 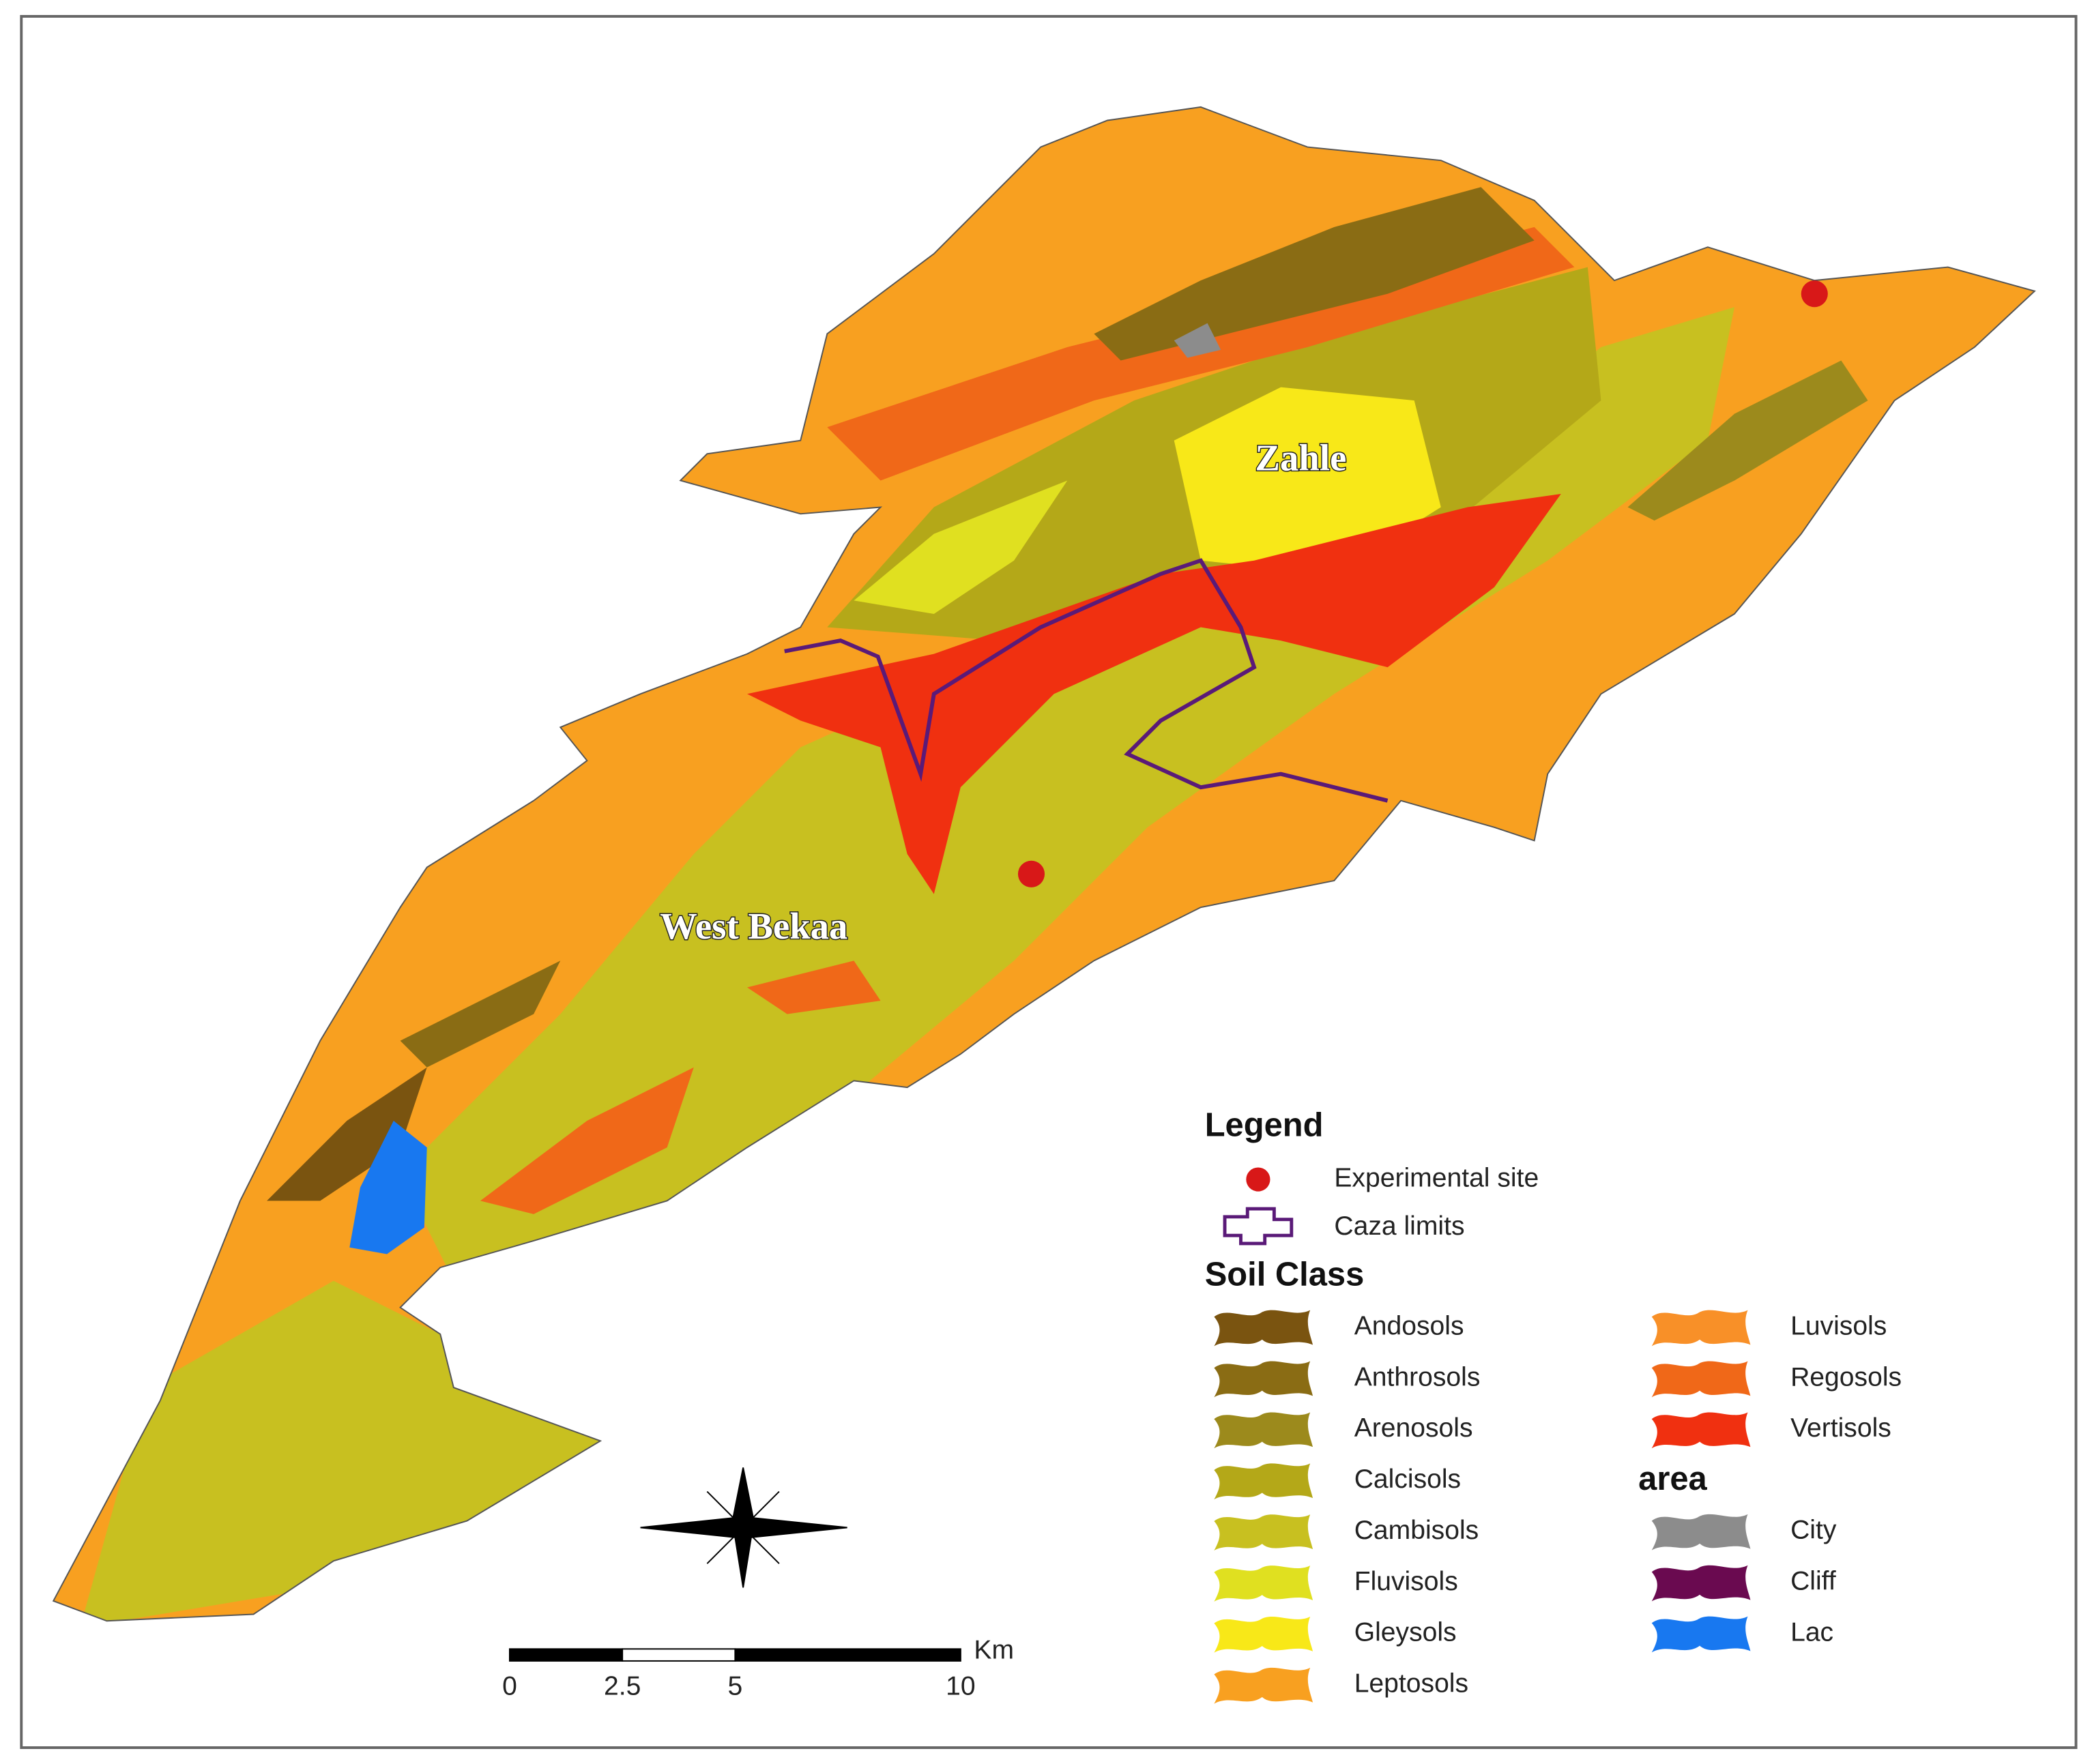 What do you see at coordinates (388, 1187) in the screenshot?
I see `lake` at bounding box center [388, 1187].